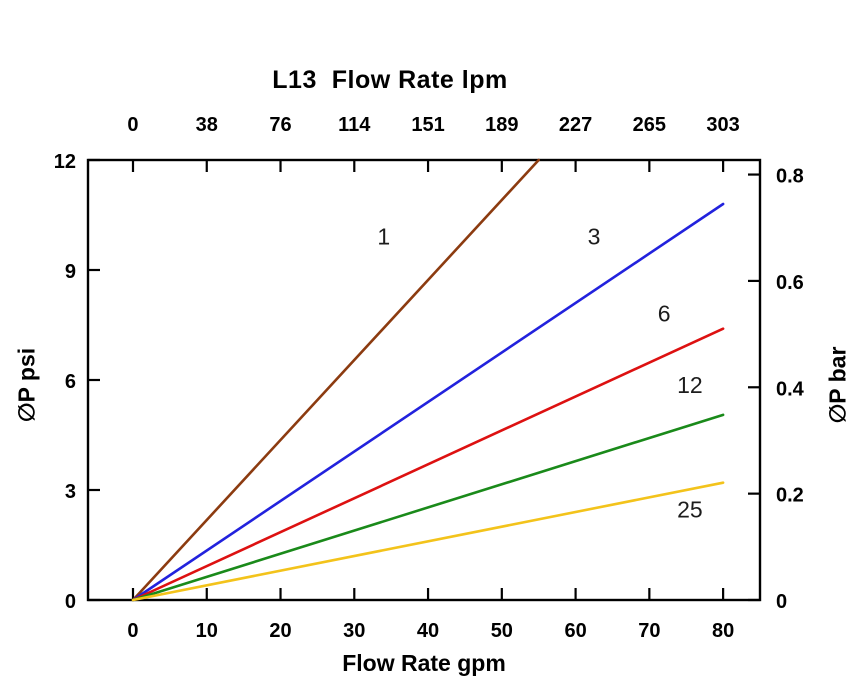  What do you see at coordinates (424, 663) in the screenshot?
I see `x-axis-label: Flow Rate gpm` at bounding box center [424, 663].